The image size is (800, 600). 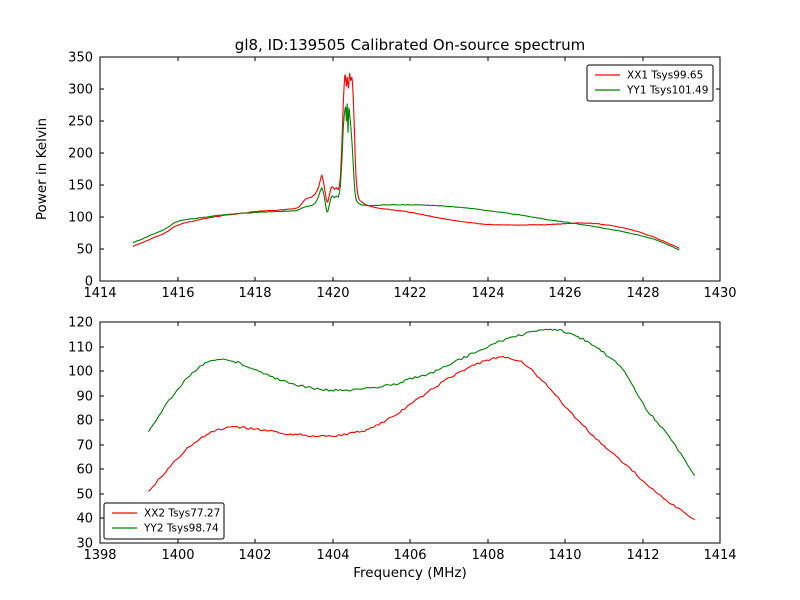 What do you see at coordinates (84, 397) in the screenshot?
I see `y-tick-label: 90` at bounding box center [84, 397].